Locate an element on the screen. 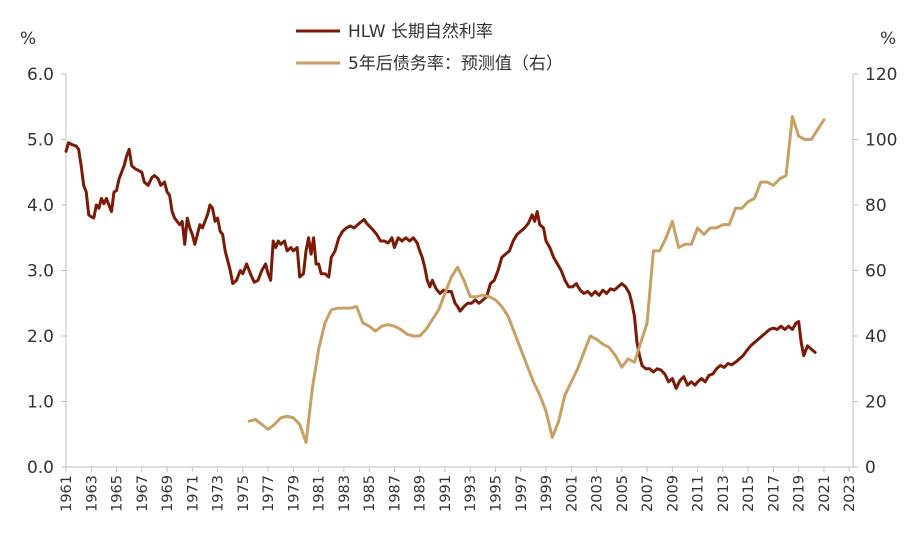 Image resolution: width=923 pixels, height=544 pixels. right-tick-label: 0 is located at coordinates (870, 468).